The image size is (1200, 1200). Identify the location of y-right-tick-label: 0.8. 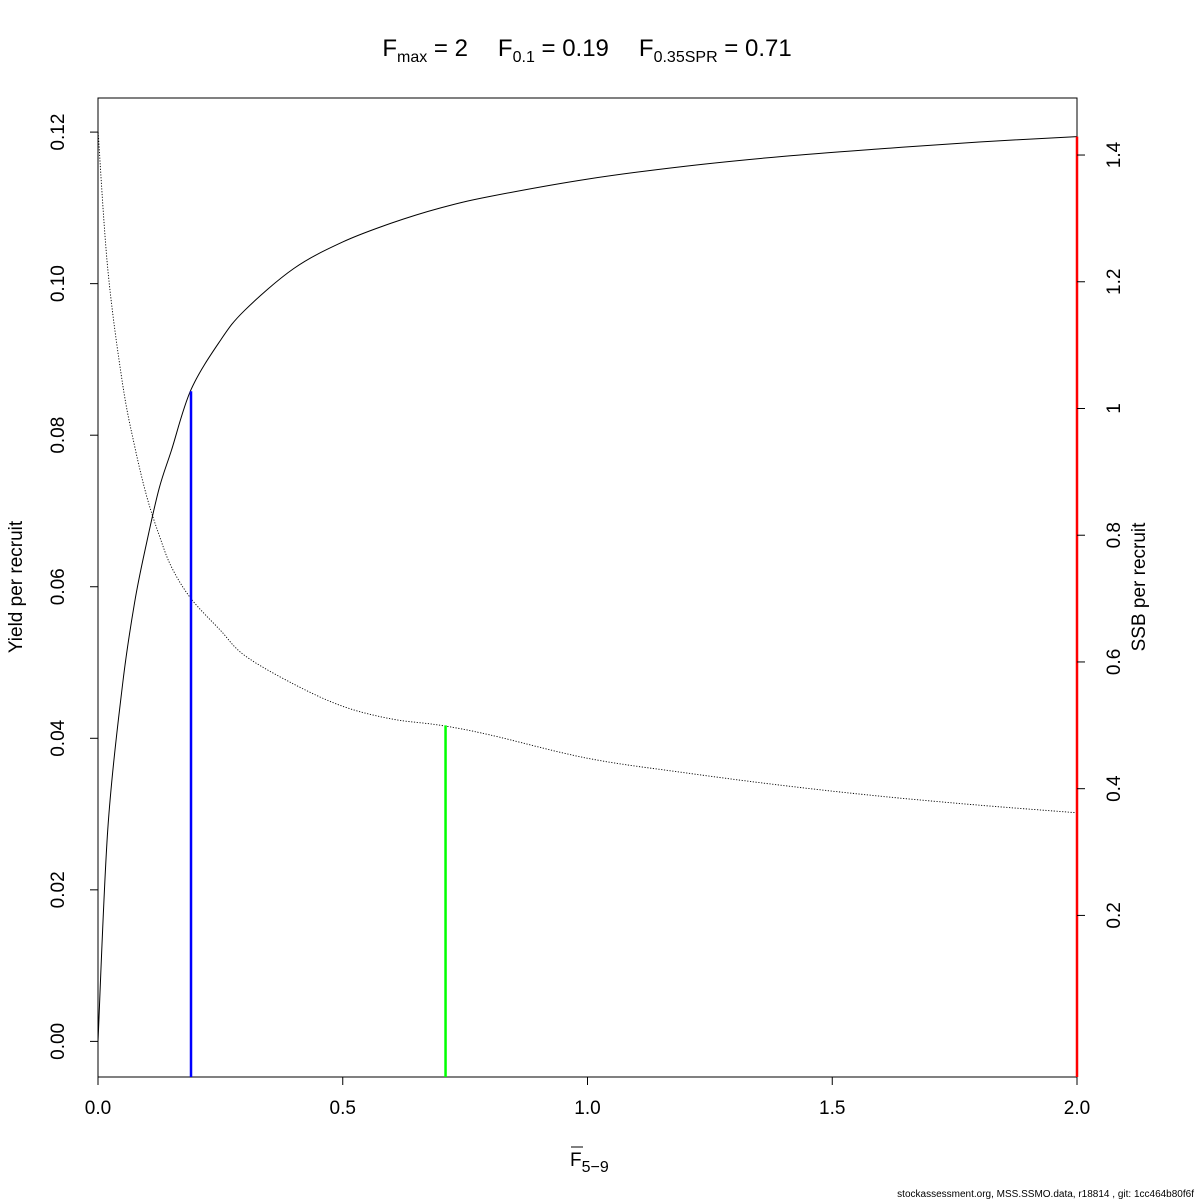
(1114, 535).